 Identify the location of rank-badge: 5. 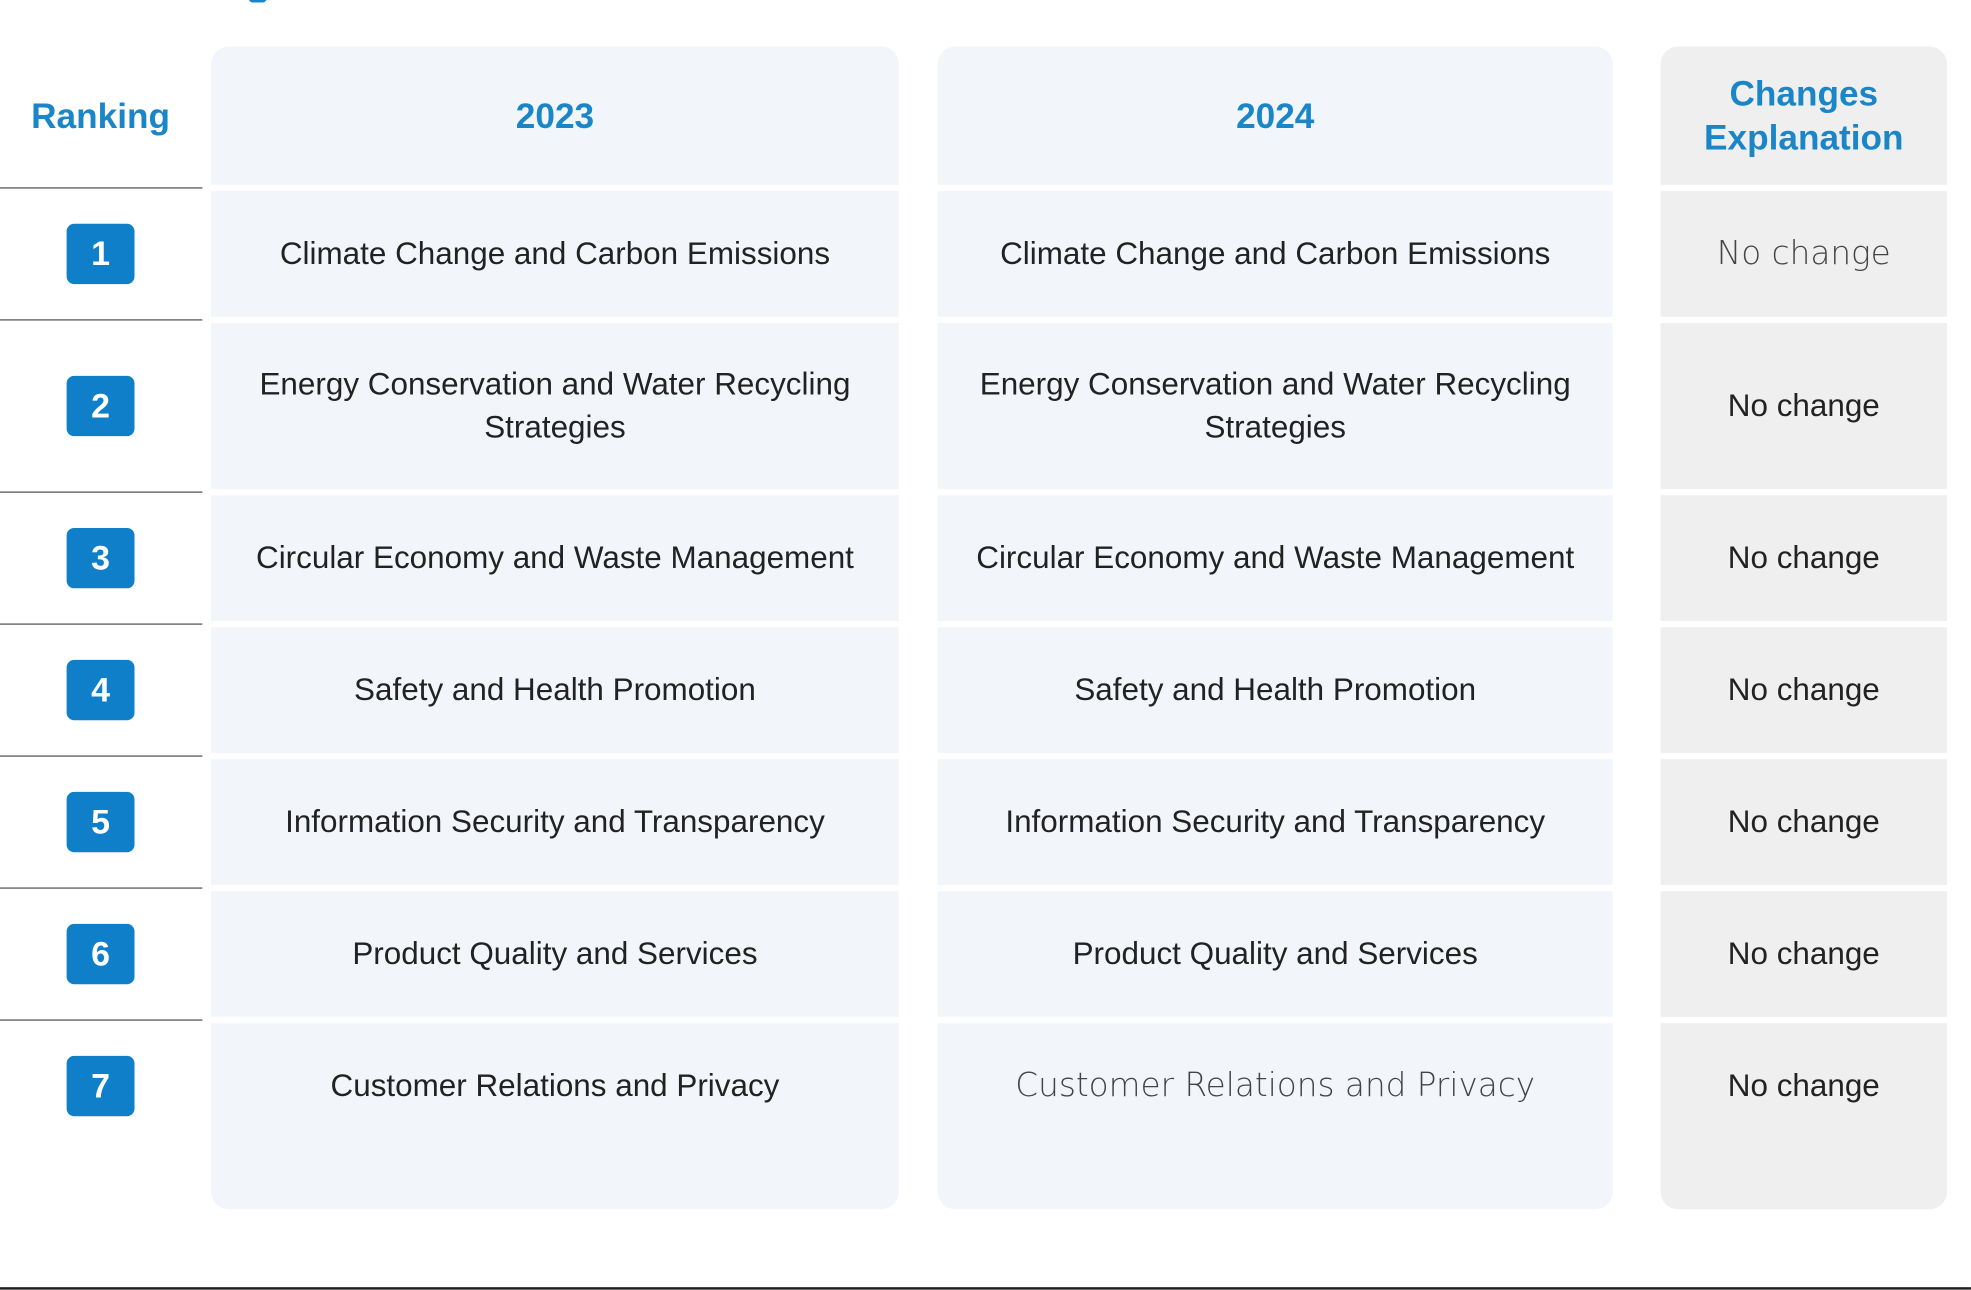
(100, 822).